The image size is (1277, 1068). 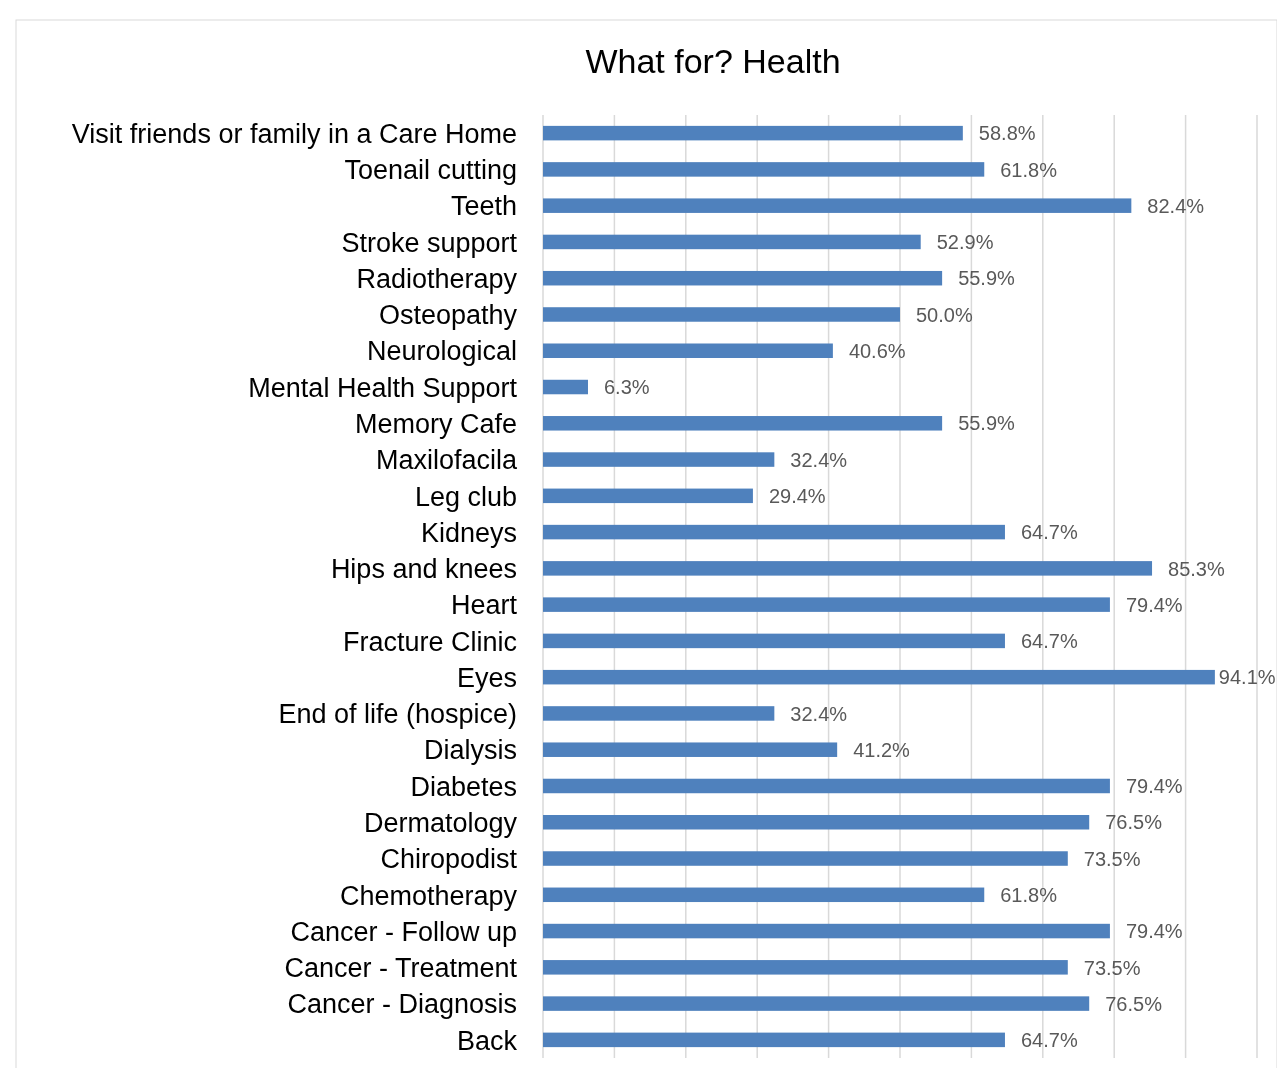 I want to click on y-tick-label: Kidneys, so click(x=468, y=532).